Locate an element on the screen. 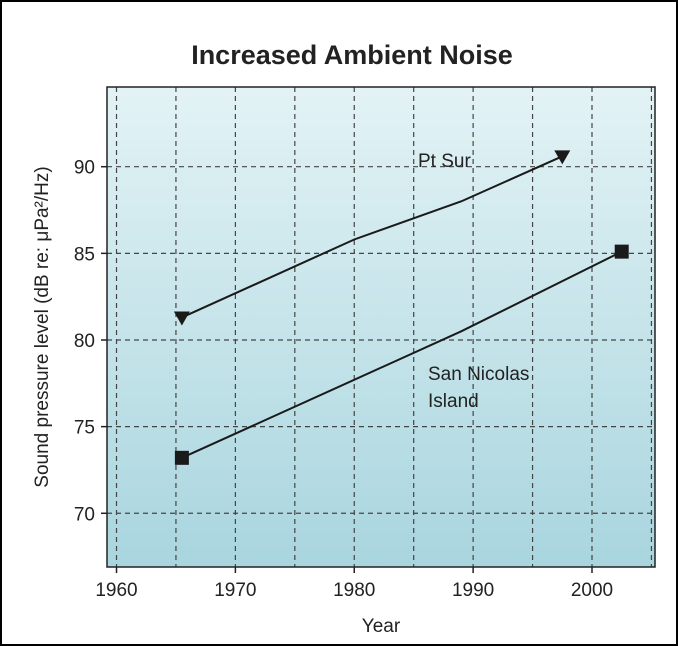 The height and width of the screenshot is (646, 678). x-tick-label: 1970 is located at coordinates (235, 590).